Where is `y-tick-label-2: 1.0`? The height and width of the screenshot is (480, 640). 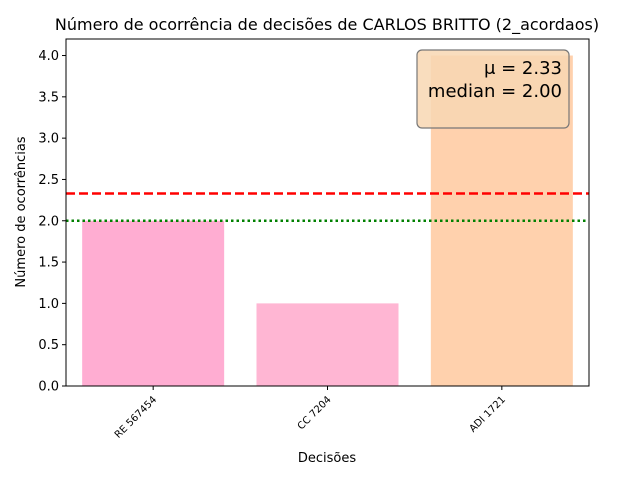
y-tick-label-2: 1.0 is located at coordinates (48, 304).